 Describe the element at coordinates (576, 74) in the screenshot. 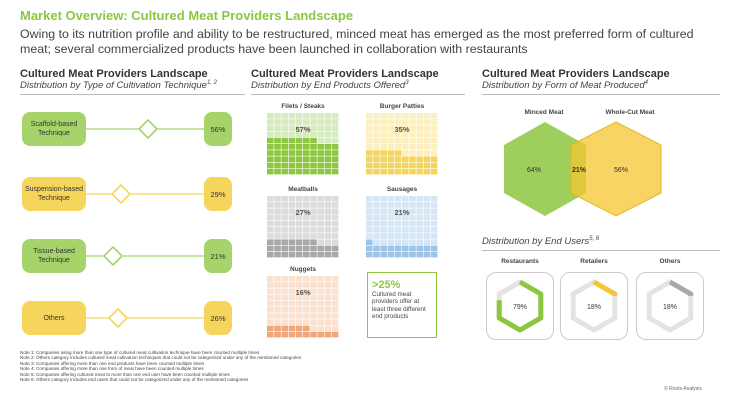

I see `form-title: Cultured Meat Providers Landscape` at that location.